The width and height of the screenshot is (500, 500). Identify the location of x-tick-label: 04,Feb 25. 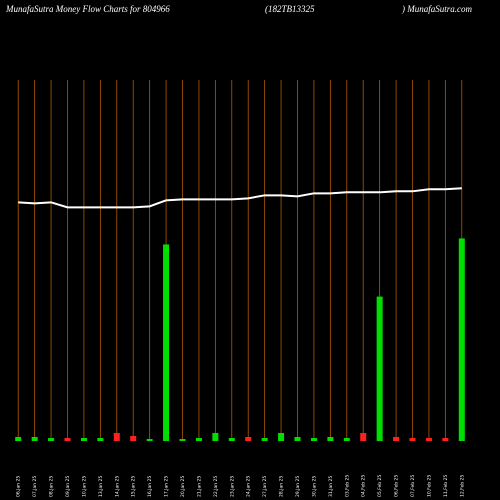
(364, 486).